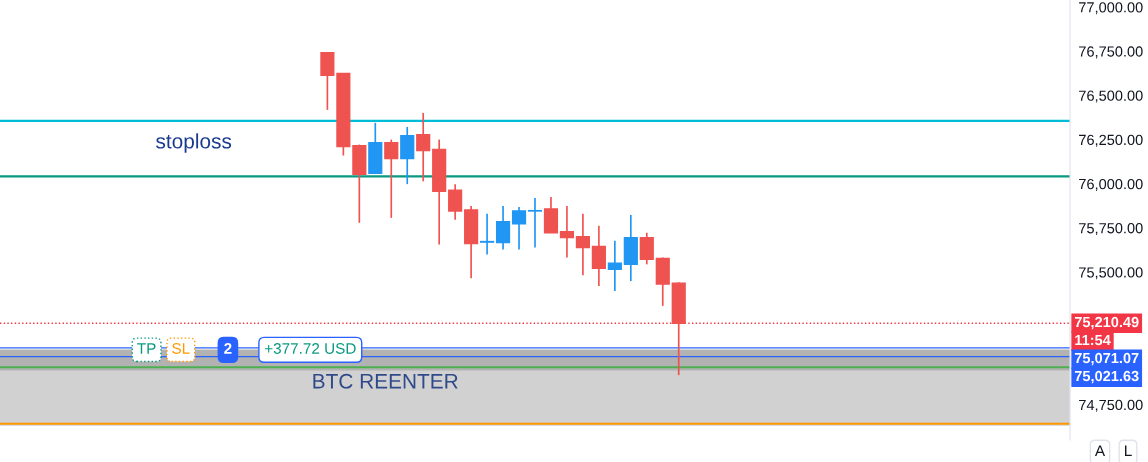 The height and width of the screenshot is (462, 1148). I want to click on y-tick-label: 76,750.00, so click(1111, 52).